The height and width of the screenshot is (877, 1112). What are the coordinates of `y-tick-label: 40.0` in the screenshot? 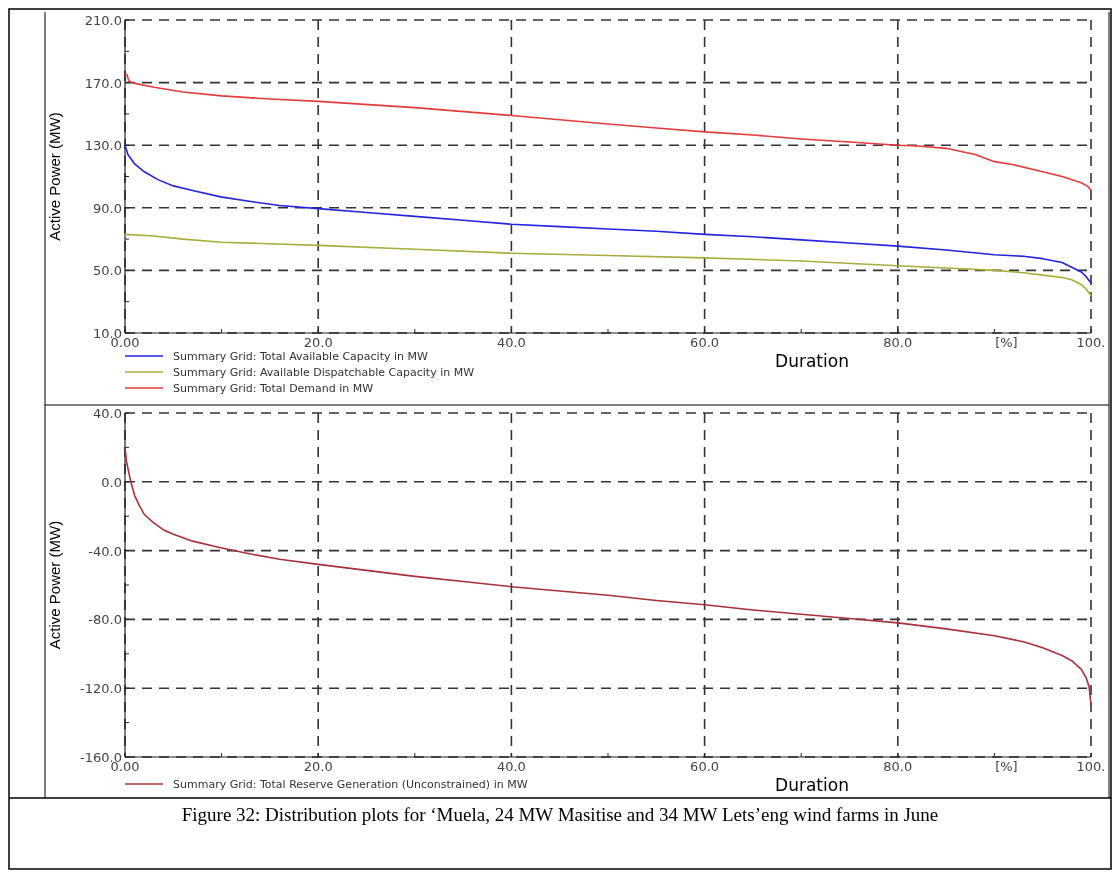 It's located at (107, 413).